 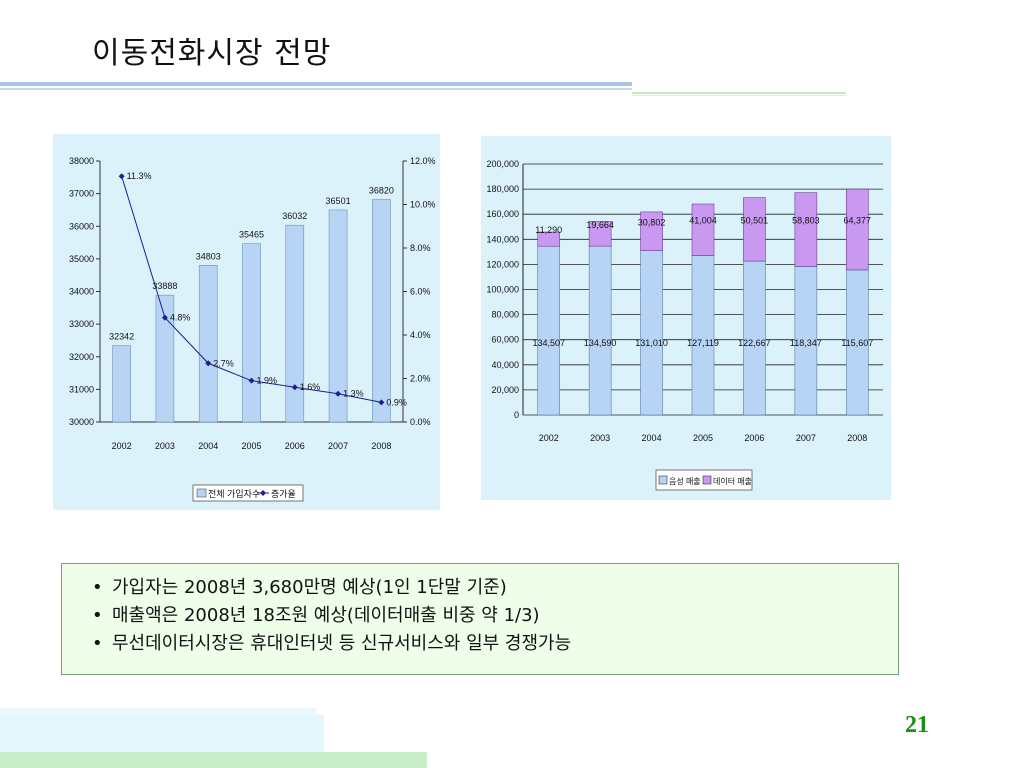 I want to click on left-tick-label: 35000, so click(x=81, y=259).